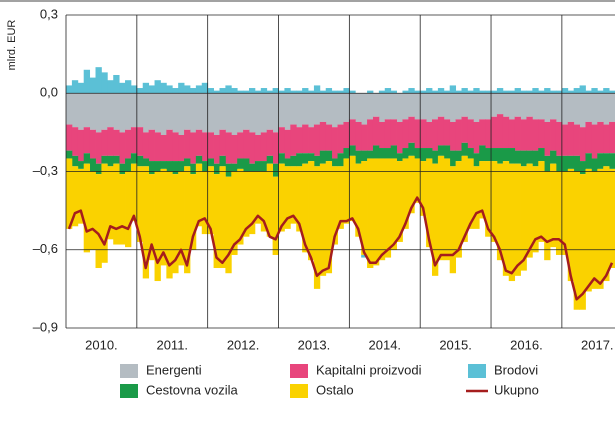 The image size is (615, 429). I want to click on y-tick-label: 0,3, so click(49, 13).